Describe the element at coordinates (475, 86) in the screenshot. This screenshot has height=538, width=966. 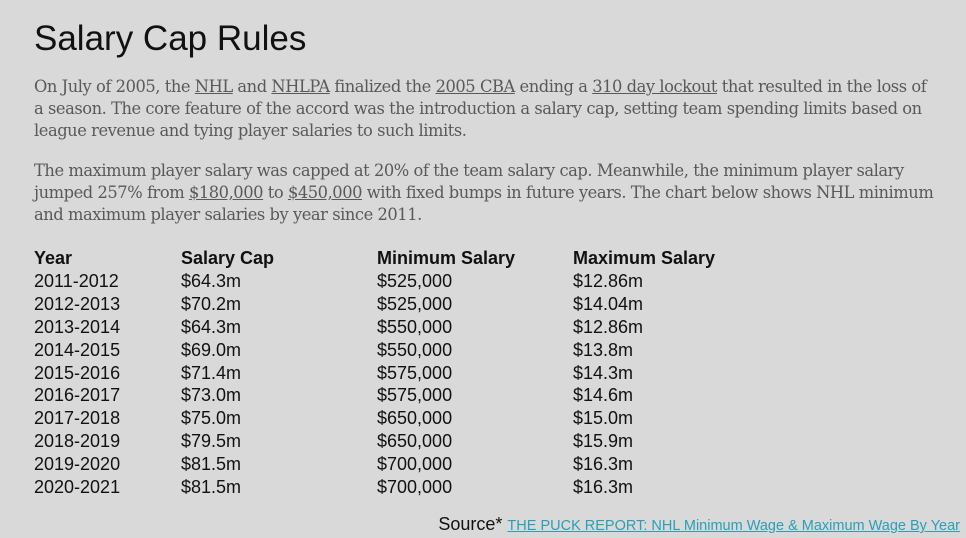
I see `cba-link: 2005 CBA` at that location.